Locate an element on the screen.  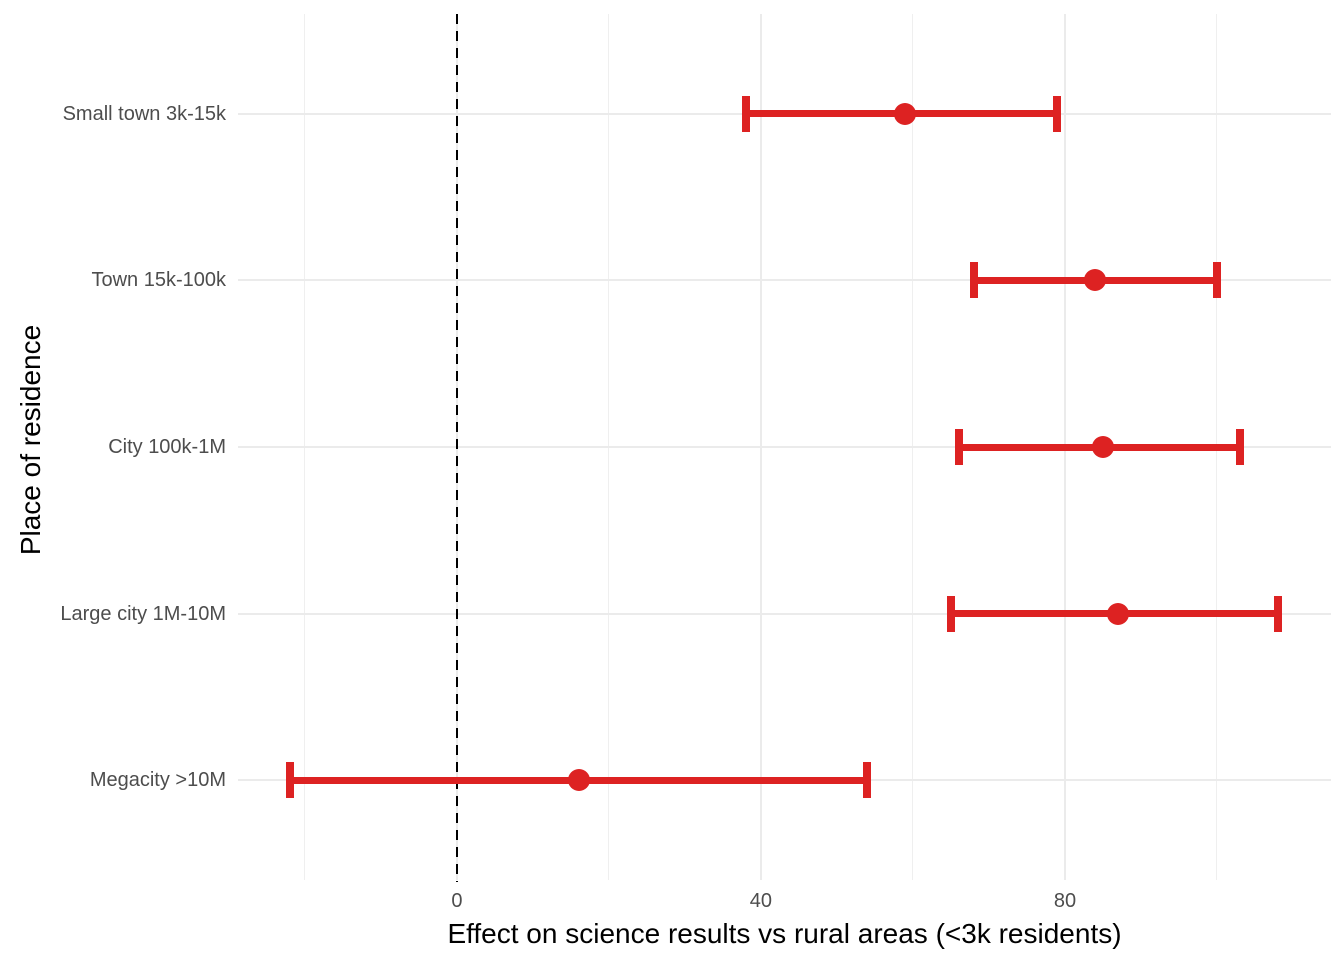
x-tick-label: 40 is located at coordinates (761, 901).